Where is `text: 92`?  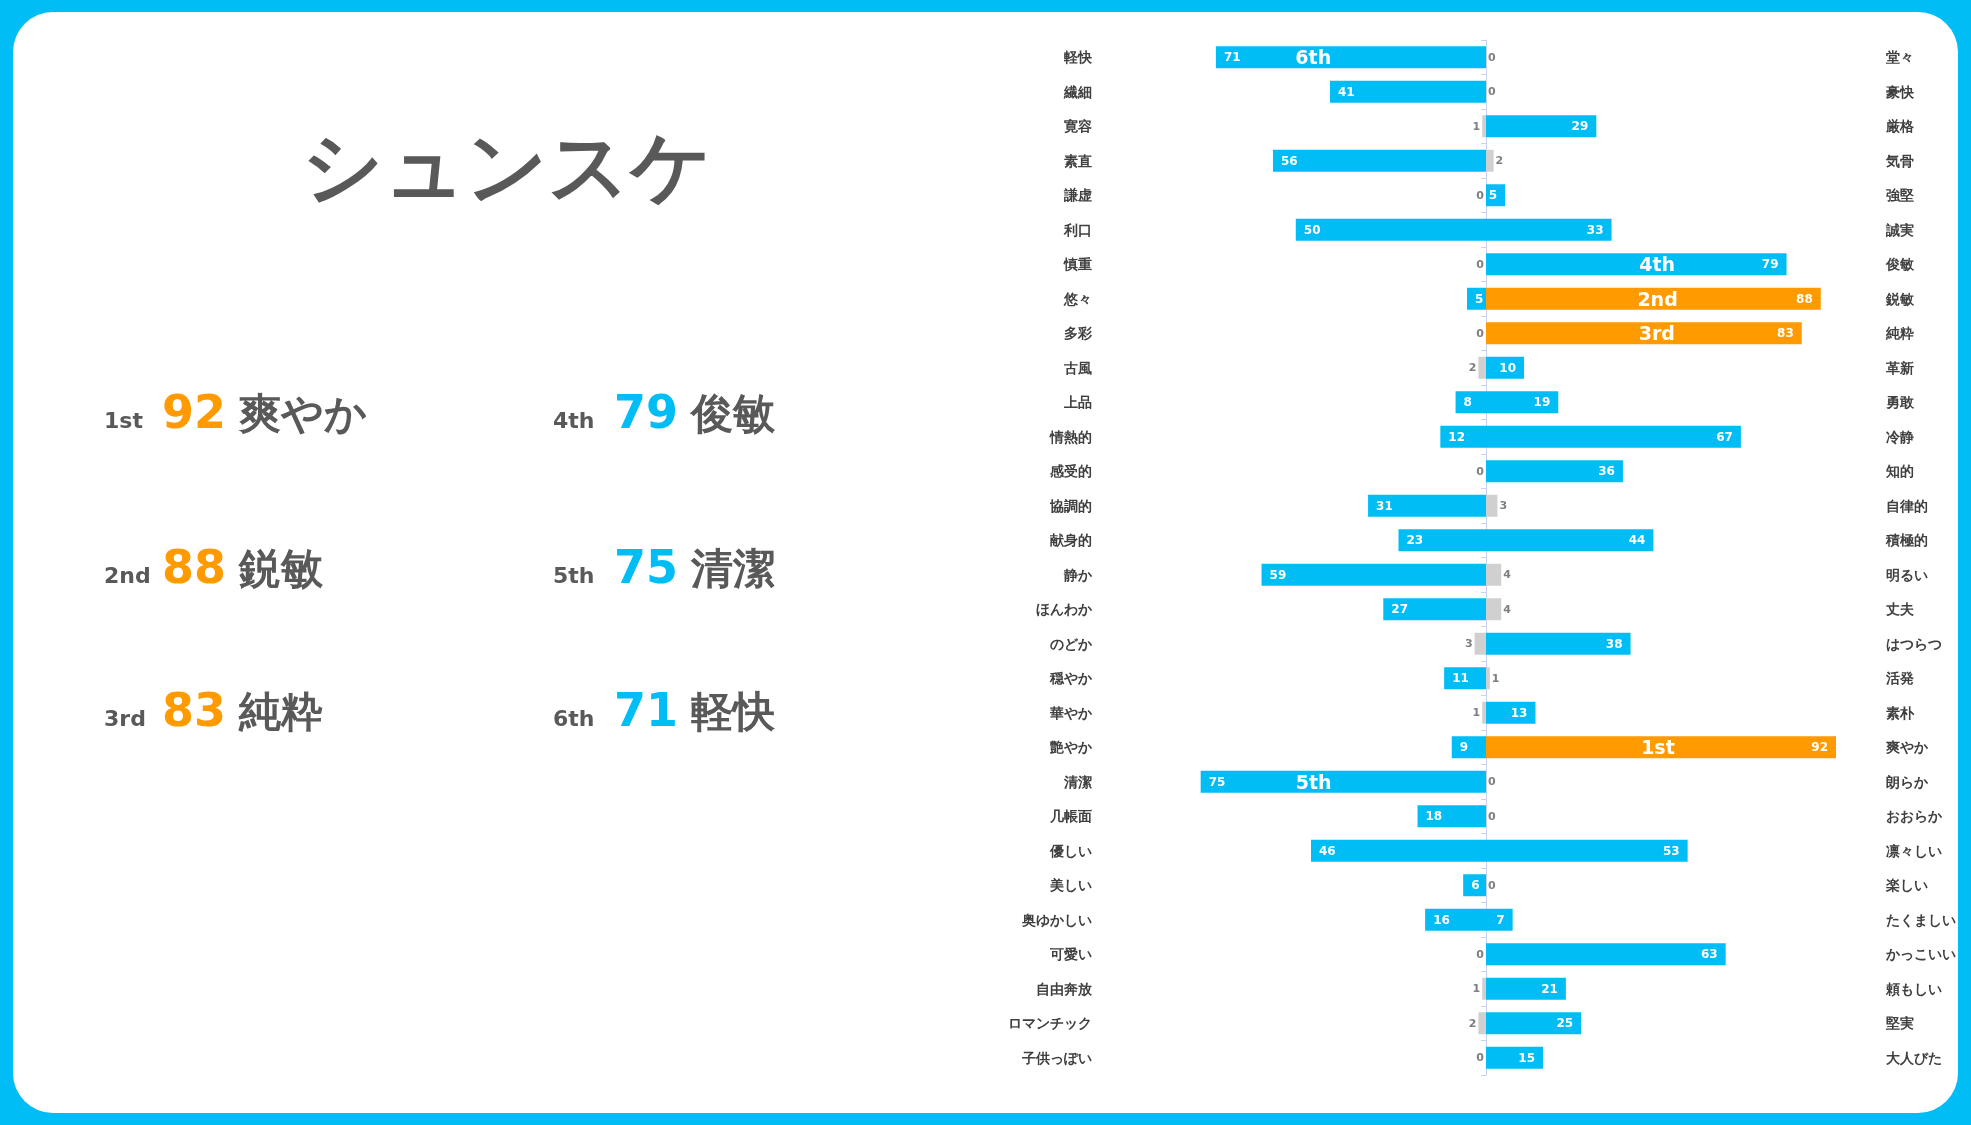 text: 92 is located at coordinates (194, 412).